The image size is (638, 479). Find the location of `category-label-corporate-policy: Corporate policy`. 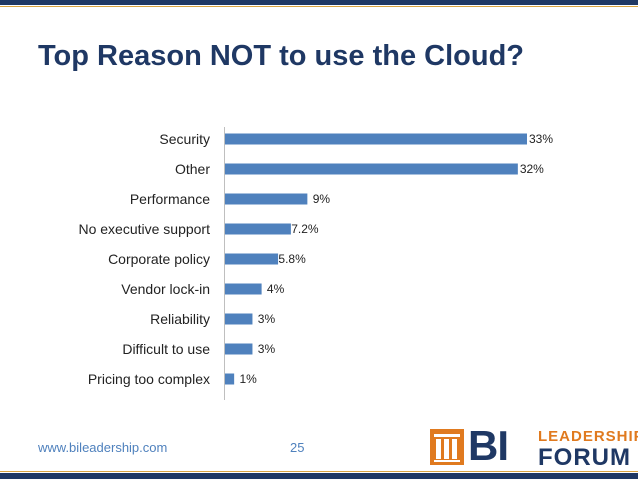

category-label-corporate-policy: Corporate policy is located at coordinates (159, 259).